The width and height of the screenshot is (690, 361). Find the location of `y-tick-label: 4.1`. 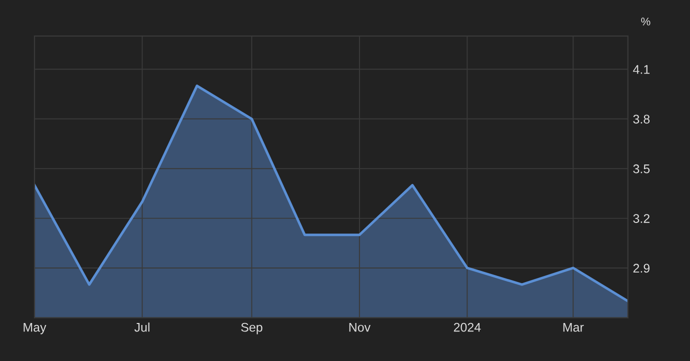

y-tick-label: 4.1 is located at coordinates (641, 69).